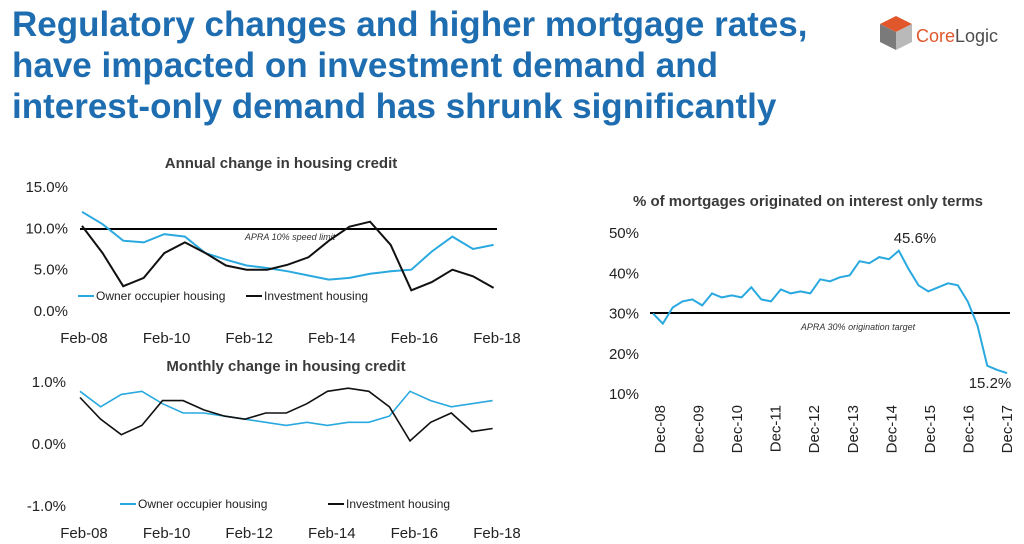 The width and height of the screenshot is (1024, 544). I want to click on interest-only-x-tick-label: Dec-15, so click(930, 429).